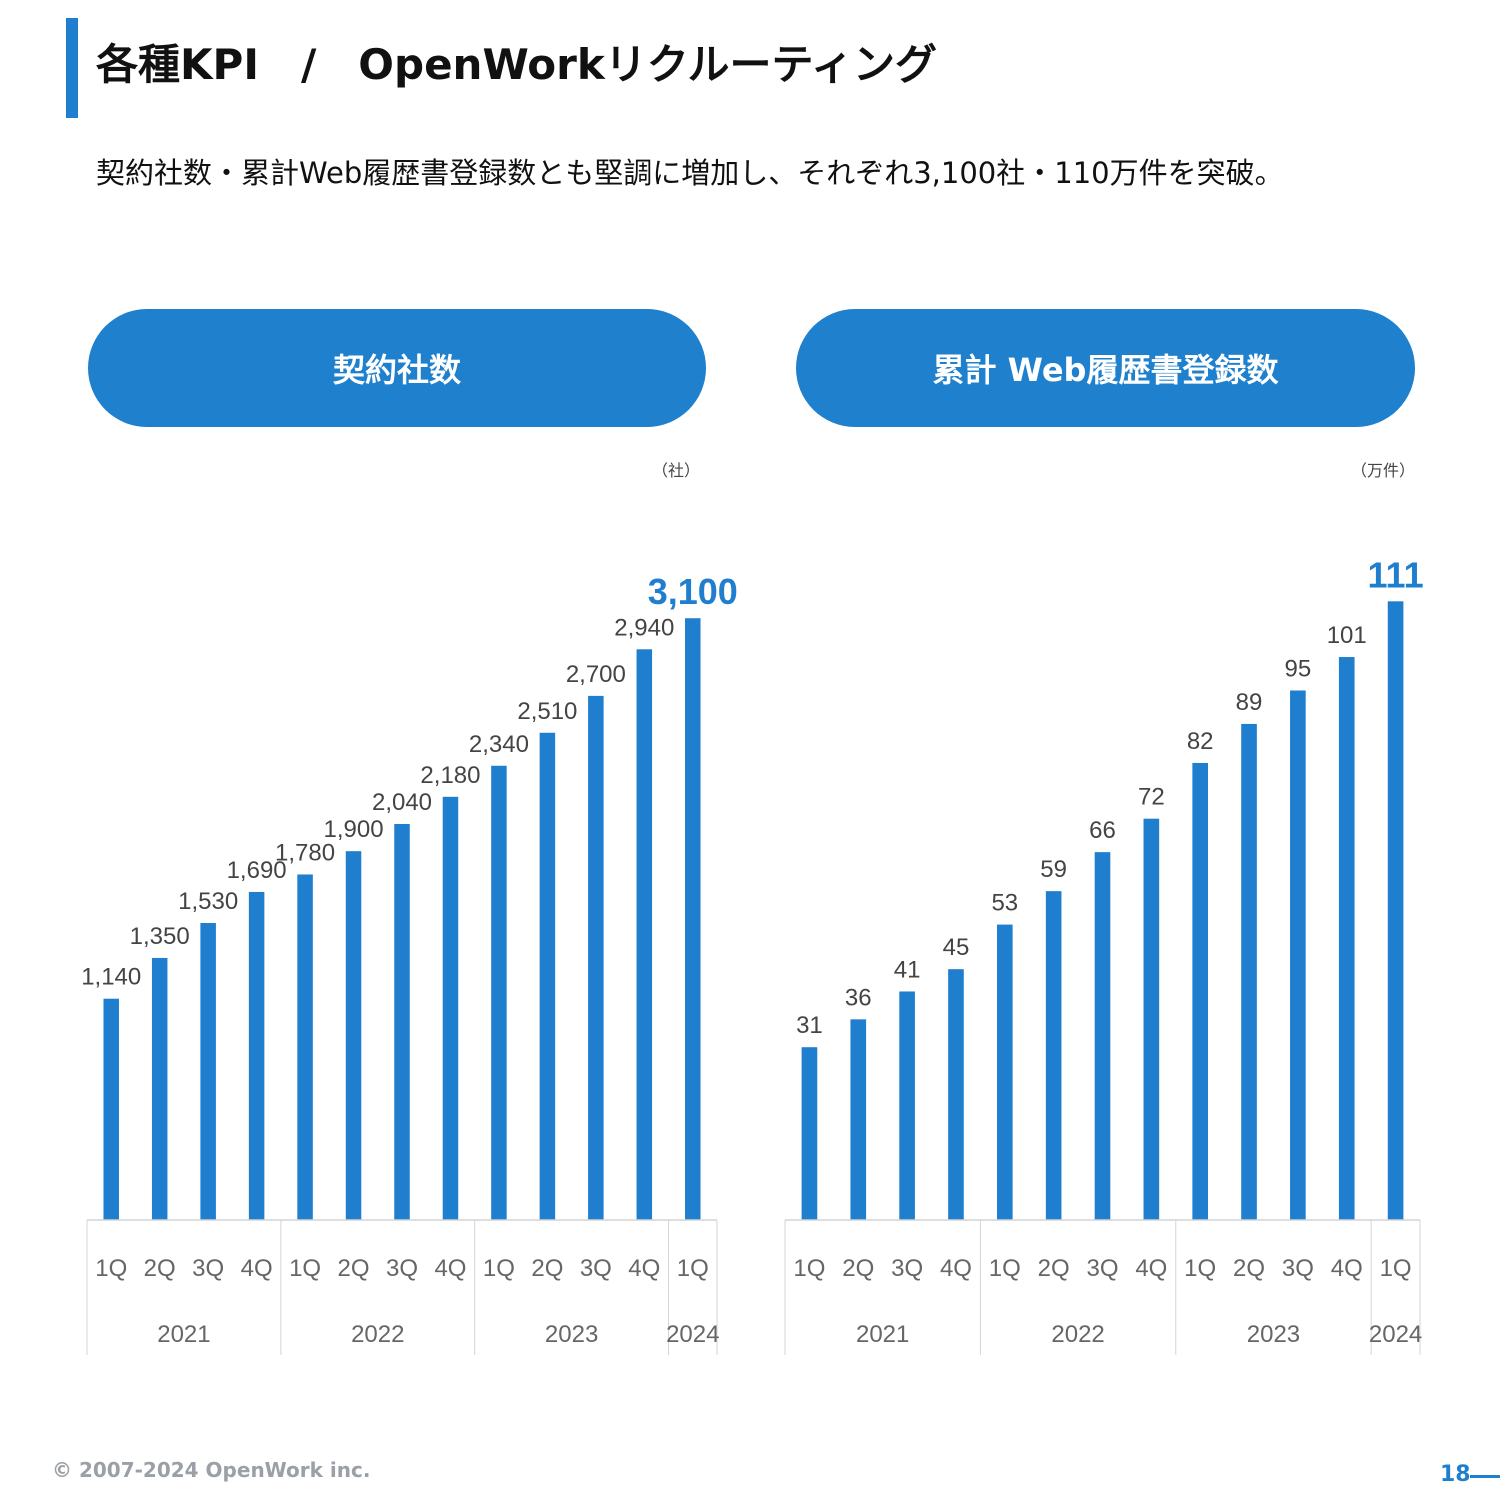 The width and height of the screenshot is (1500, 1500). What do you see at coordinates (1298, 668) in the screenshot?
I see `data-label: 95` at bounding box center [1298, 668].